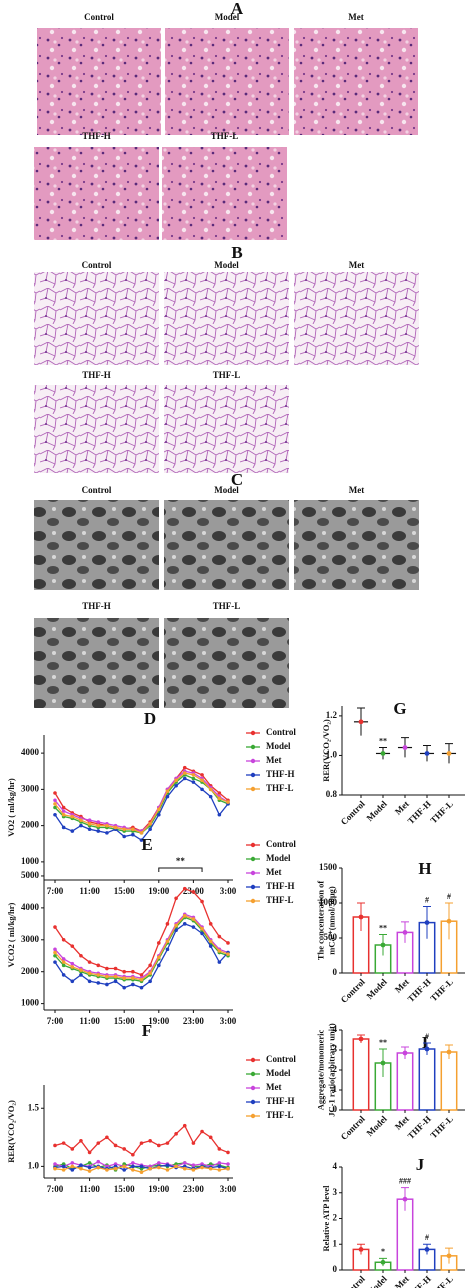 The height and width of the screenshot is (1288, 474). Describe the element at coordinates (227, 375) in the screenshot. I see `image-label: THF-L` at that location.